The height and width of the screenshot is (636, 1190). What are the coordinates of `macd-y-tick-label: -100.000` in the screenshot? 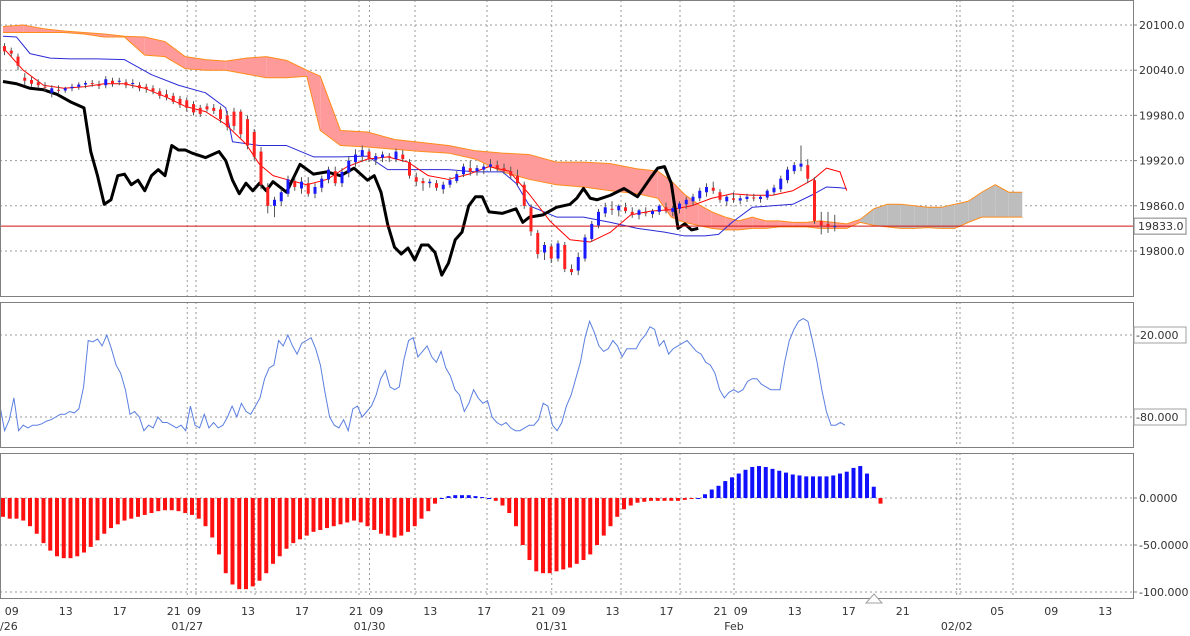 It's located at (1163, 592).